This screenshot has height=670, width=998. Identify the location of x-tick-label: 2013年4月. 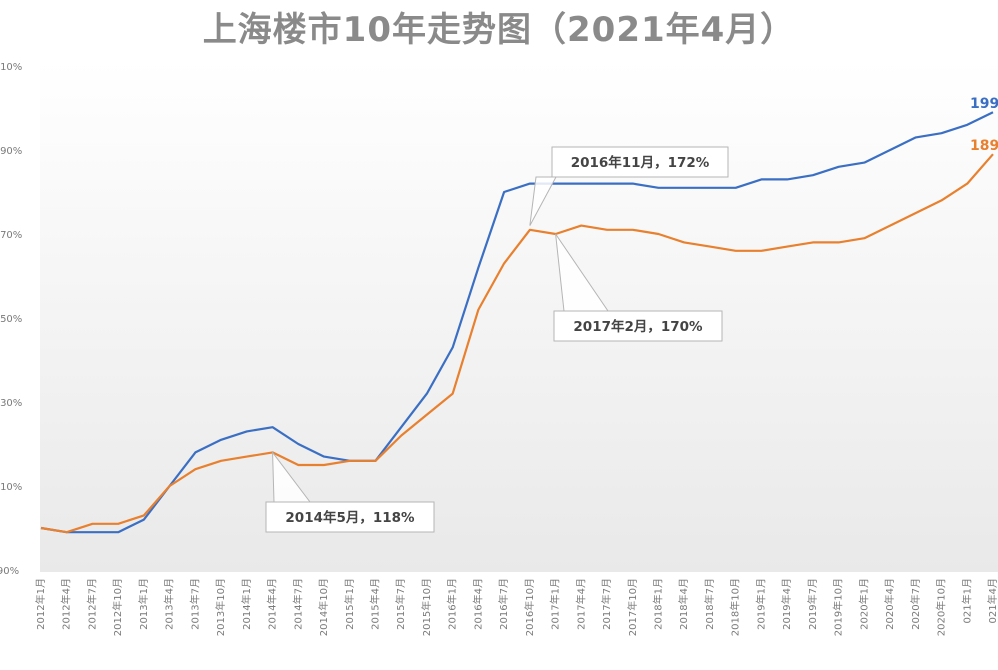
(169, 604).